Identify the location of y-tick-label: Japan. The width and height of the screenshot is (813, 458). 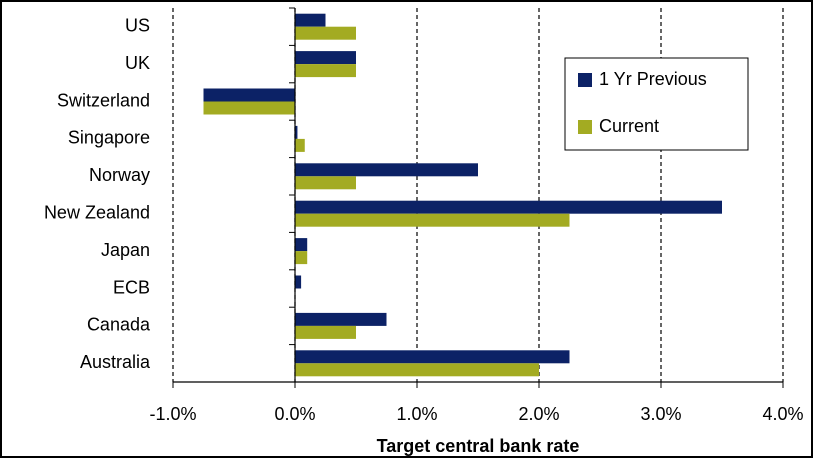
(125, 250).